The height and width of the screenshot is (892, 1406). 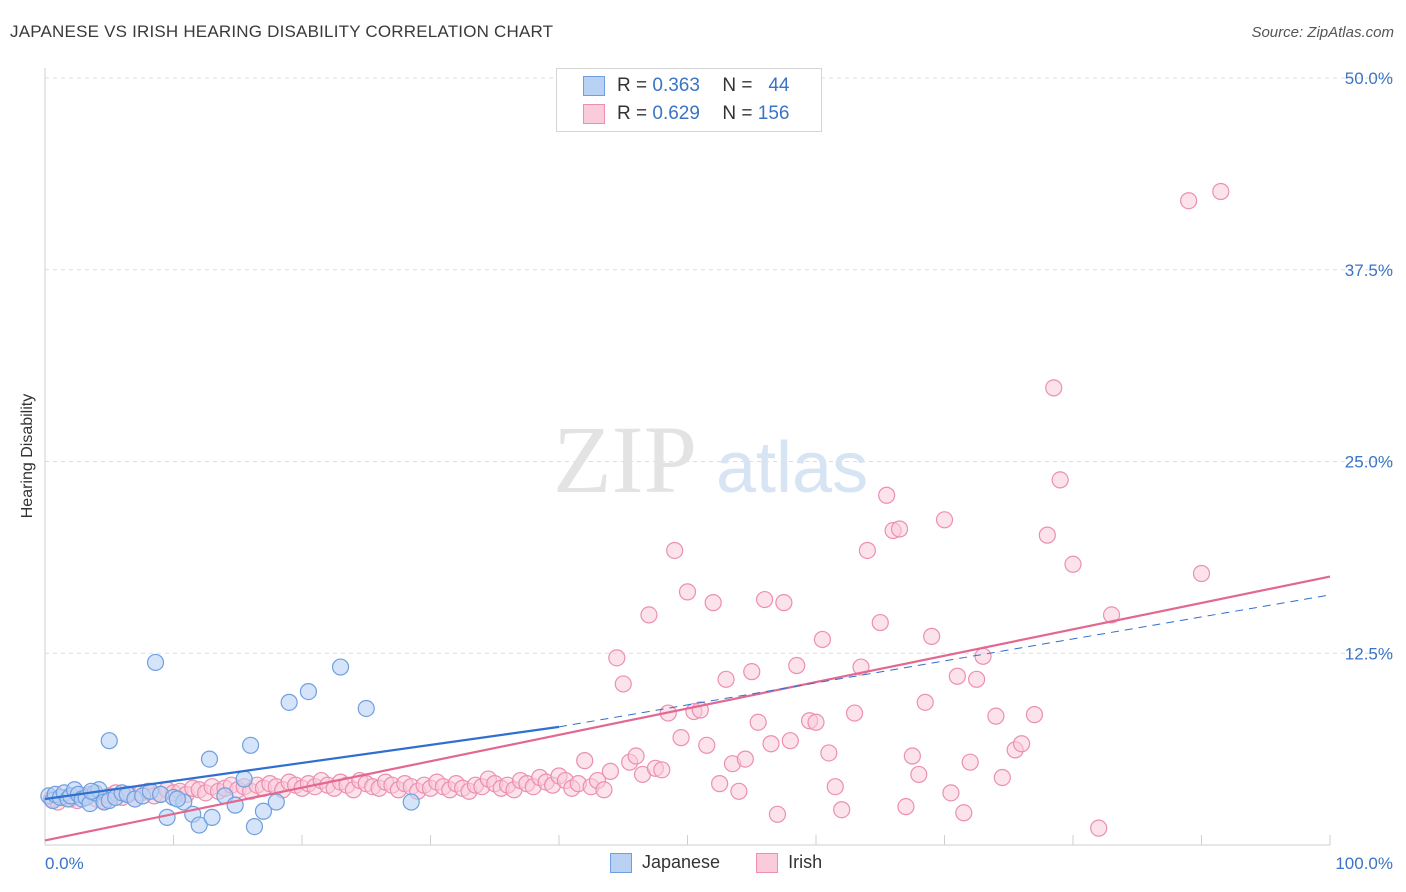 What do you see at coordinates (689, 100) in the screenshot?
I see `stats-legend: R = 0.363 N = 44 R = 0.629 N = 156` at bounding box center [689, 100].